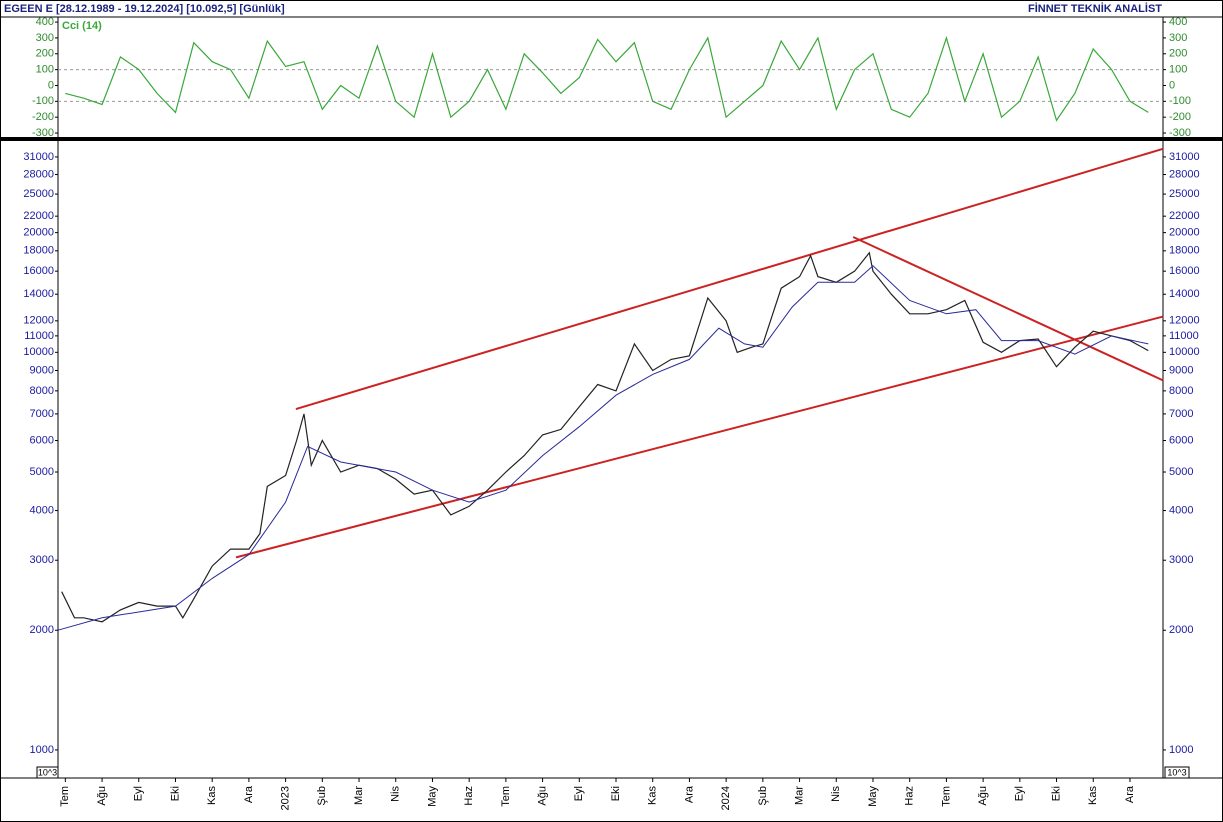 The height and width of the screenshot is (822, 1223). Describe the element at coordinates (611, 139) in the screenshot. I see `panel-separator` at that location.